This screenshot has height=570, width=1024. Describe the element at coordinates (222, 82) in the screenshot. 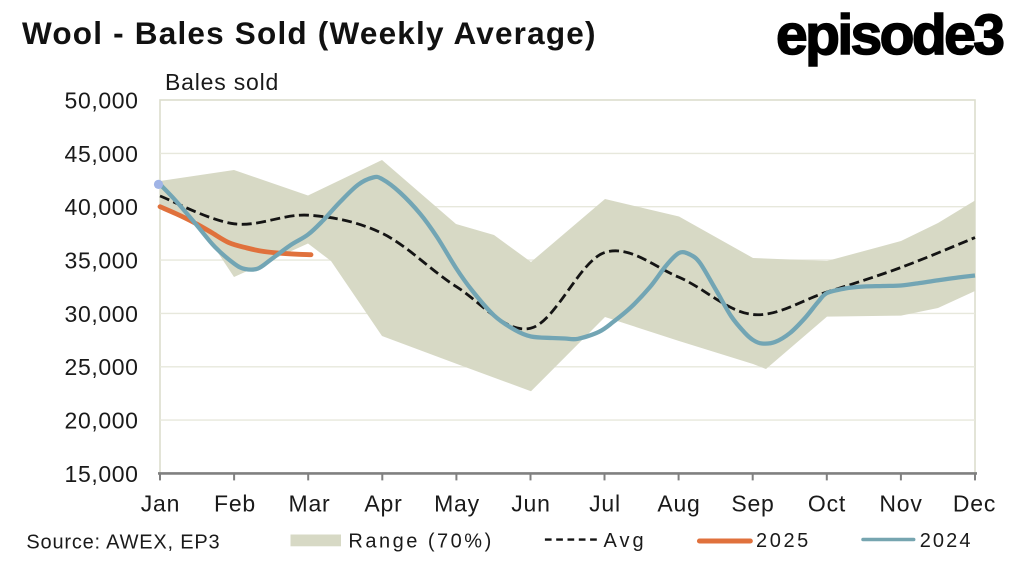

I see `svg-text: Bales sold` at that location.